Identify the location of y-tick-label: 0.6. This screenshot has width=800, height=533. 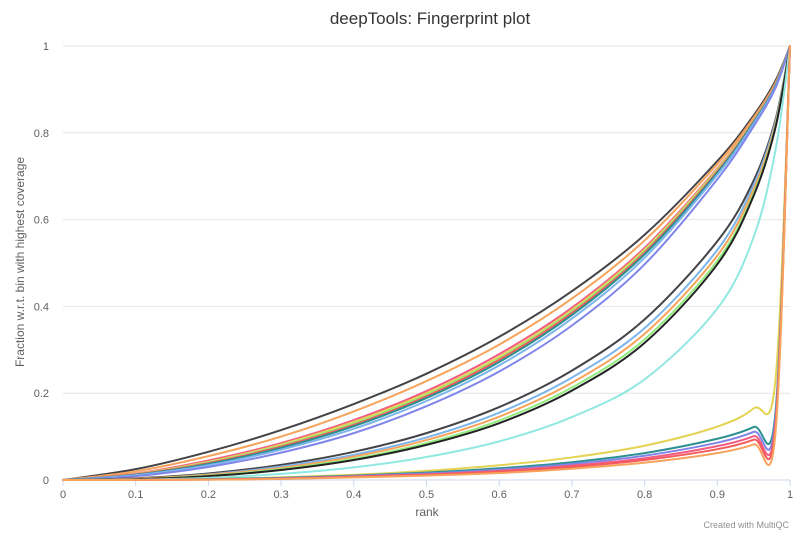
(41, 221).